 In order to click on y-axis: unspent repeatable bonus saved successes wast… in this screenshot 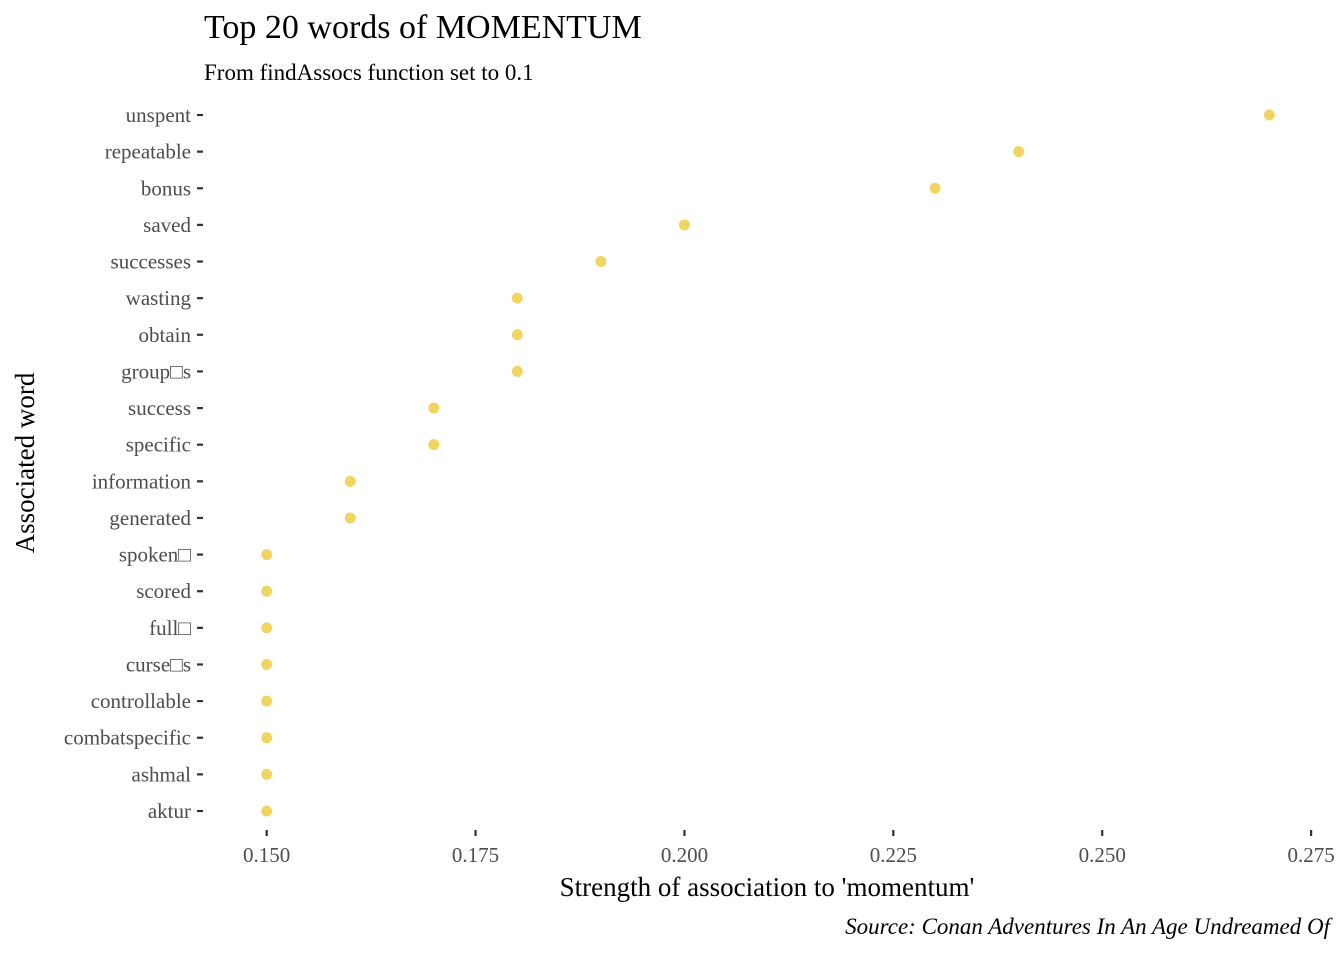, I will do `click(133, 463)`.